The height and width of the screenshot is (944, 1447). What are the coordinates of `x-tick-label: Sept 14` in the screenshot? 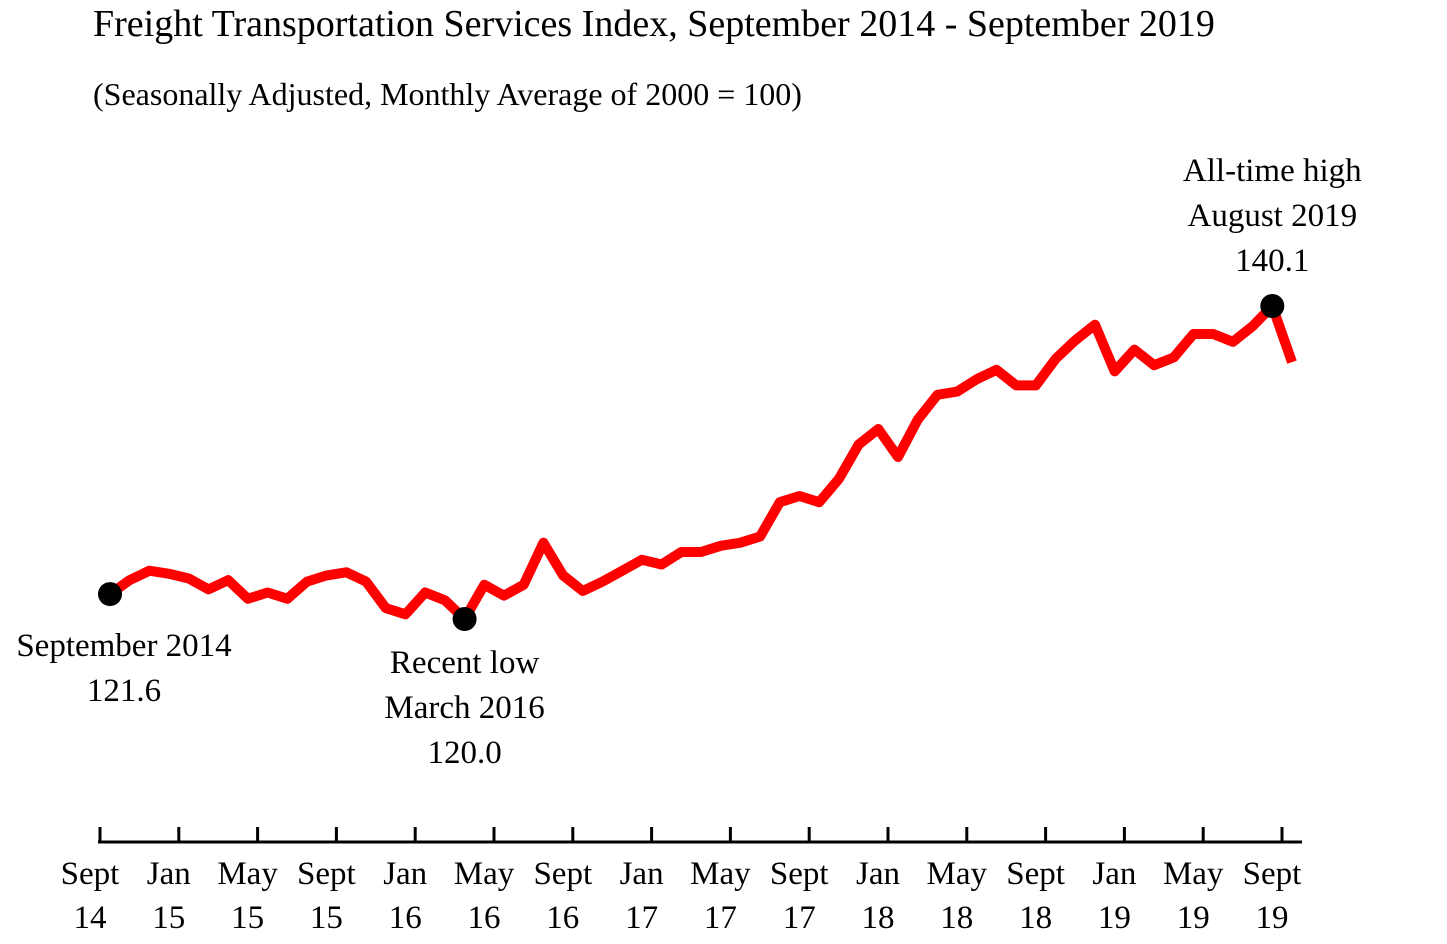 It's located at (90, 896).